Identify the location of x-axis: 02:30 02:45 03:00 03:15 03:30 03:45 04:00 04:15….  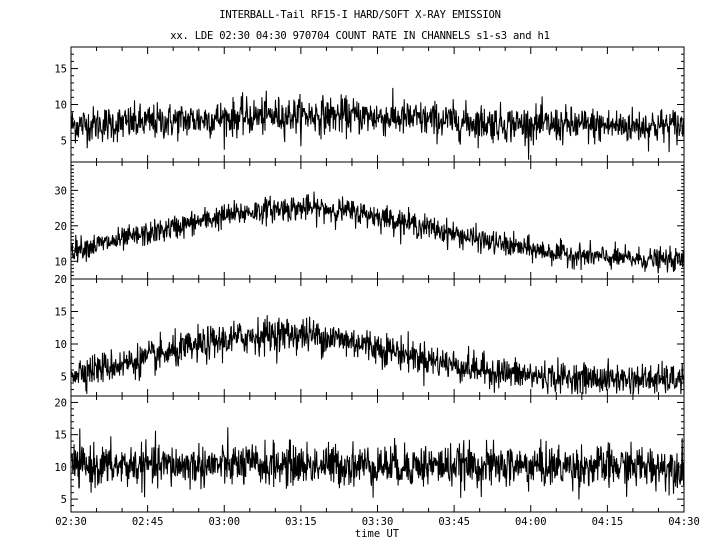
(377, 522).